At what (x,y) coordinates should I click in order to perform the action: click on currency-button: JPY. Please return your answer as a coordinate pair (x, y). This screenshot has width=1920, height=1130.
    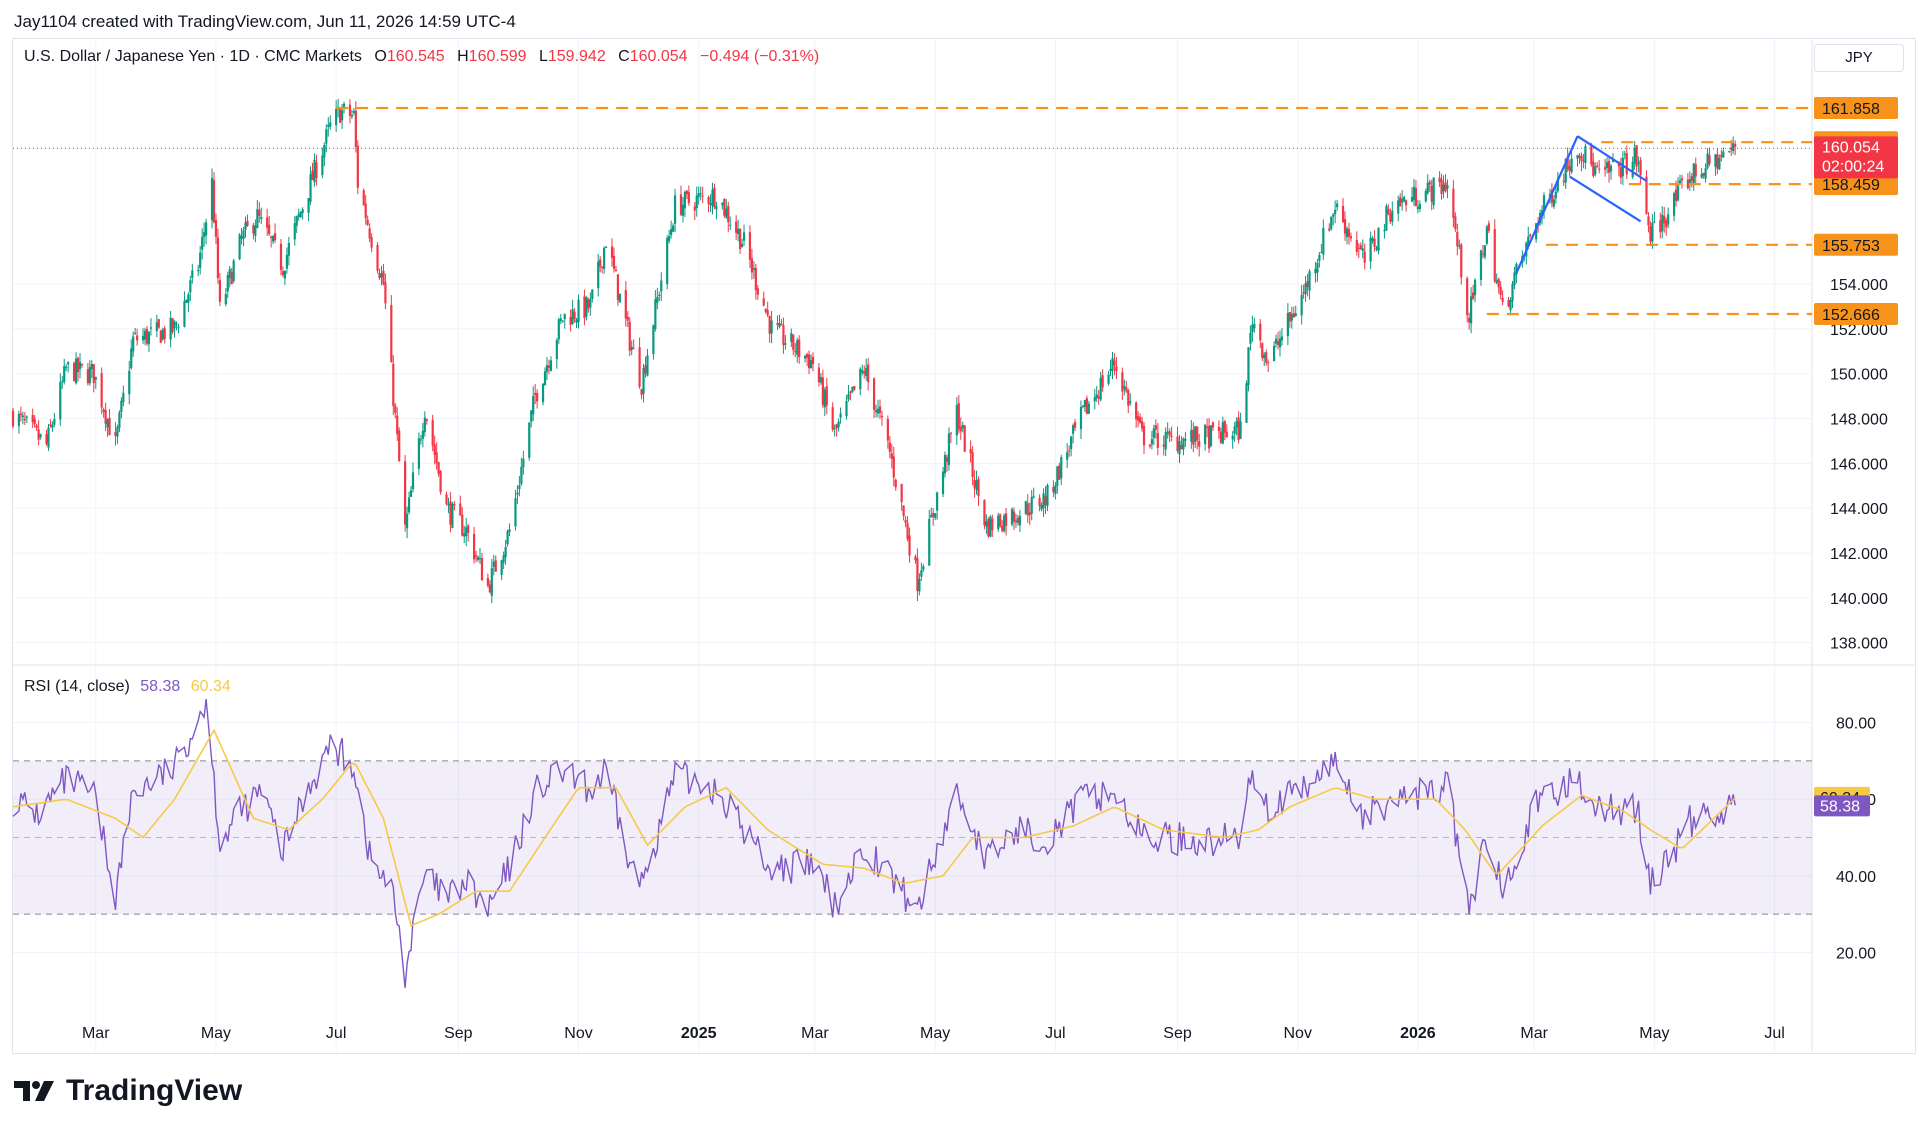
    Looking at the image, I should click on (1859, 58).